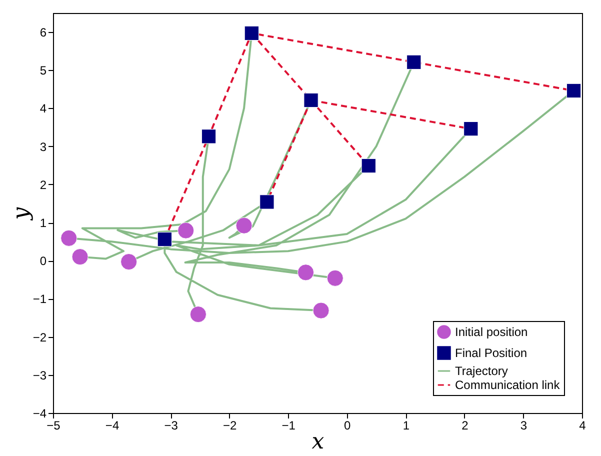 The height and width of the screenshot is (456, 601). What do you see at coordinates (43, 71) in the screenshot?
I see `y-tick-label: 5` at bounding box center [43, 71].